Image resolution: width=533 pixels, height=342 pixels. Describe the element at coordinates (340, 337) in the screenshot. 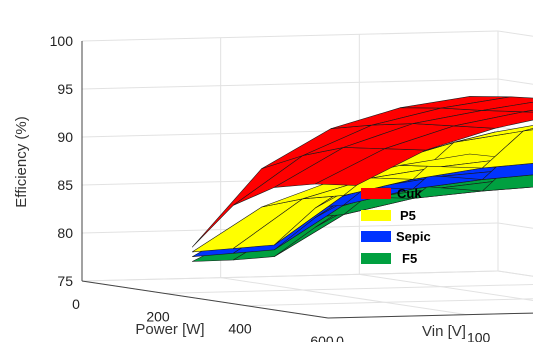

I see `y-tick-label: 0` at that location.